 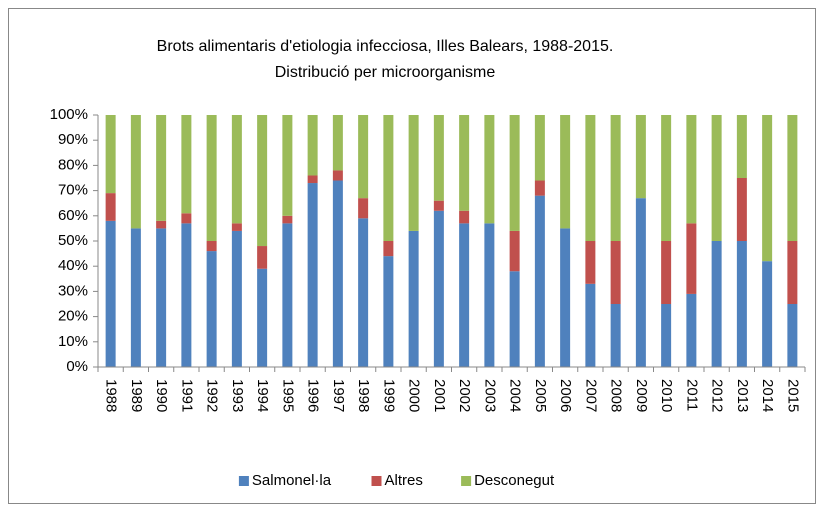 I want to click on x-tick-label: 2003, so click(x=489, y=395).